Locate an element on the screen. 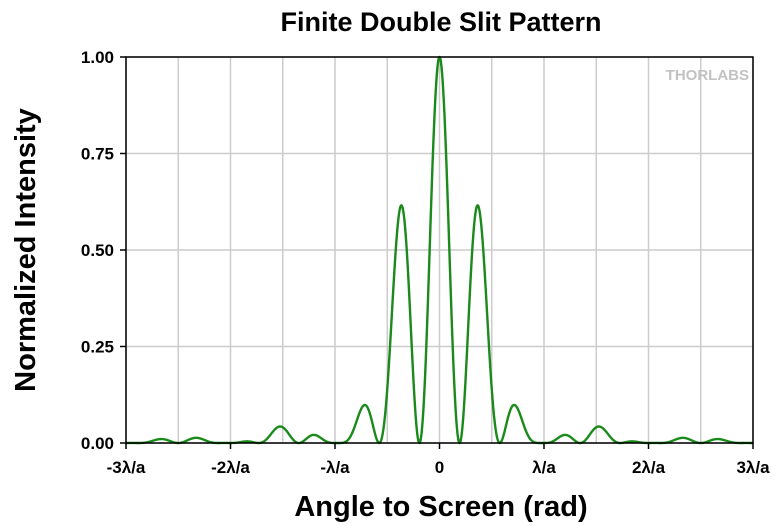 This screenshot has height=526, width=780. y-tick-label: 0.25 is located at coordinates (97, 347).